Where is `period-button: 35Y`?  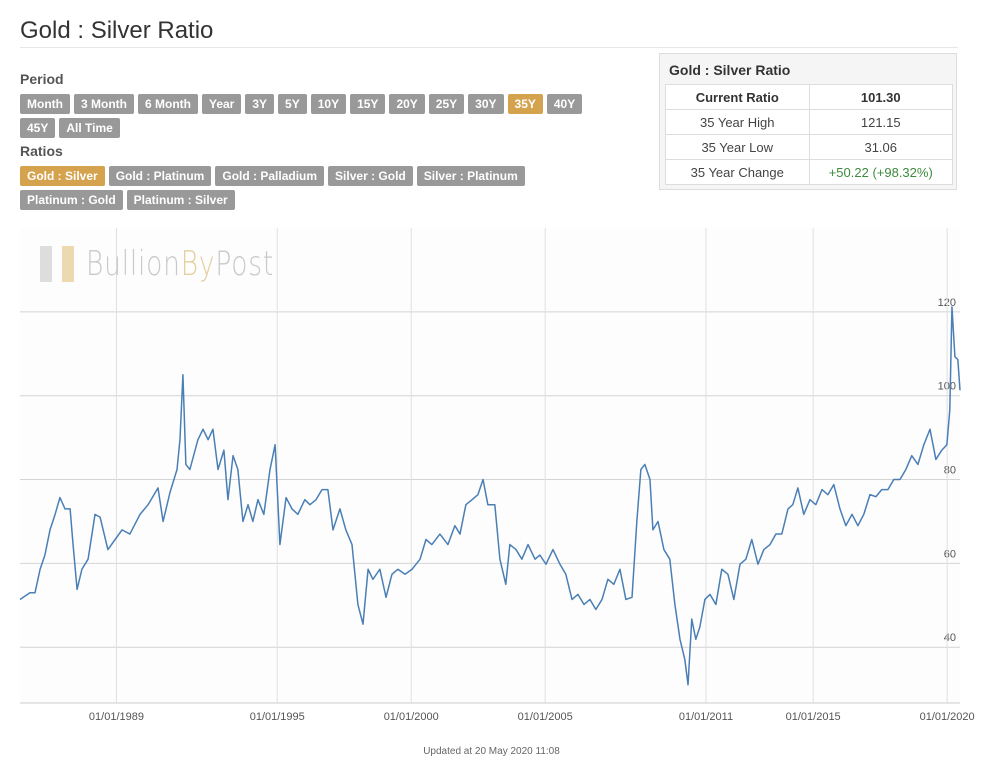 period-button: 35Y is located at coordinates (525, 104).